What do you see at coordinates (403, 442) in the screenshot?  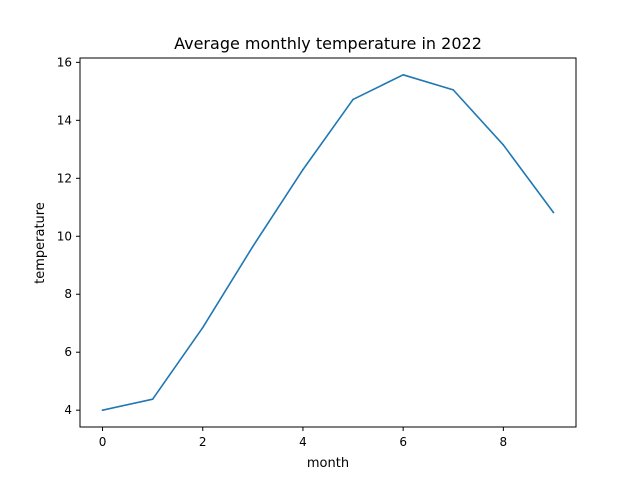 I see `x-tick-label: 6` at bounding box center [403, 442].